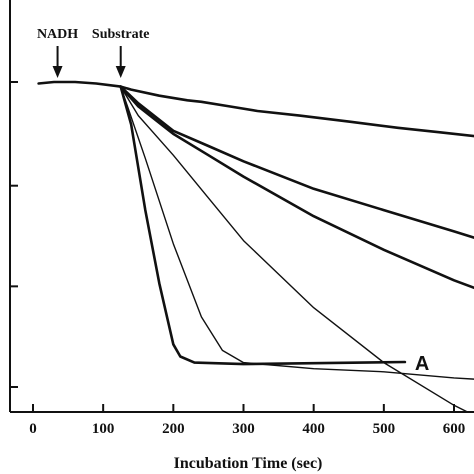 The height and width of the screenshot is (474, 474). Describe the element at coordinates (103, 429) in the screenshot. I see `x-tick-label-1: 100` at that location.